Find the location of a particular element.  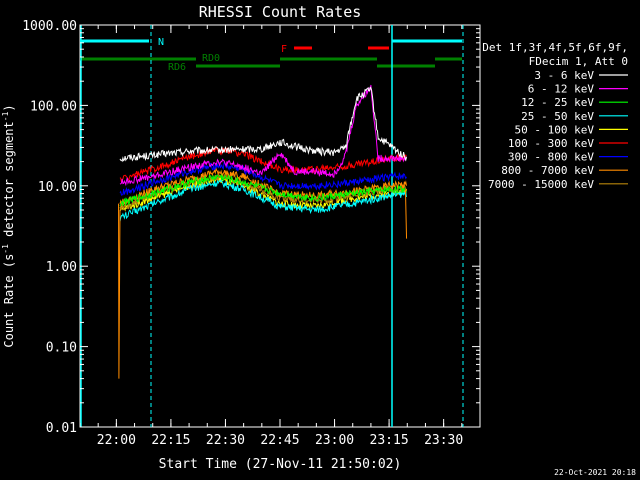

y-axis-label-tail: detector segment is located at coordinates (9, 182).